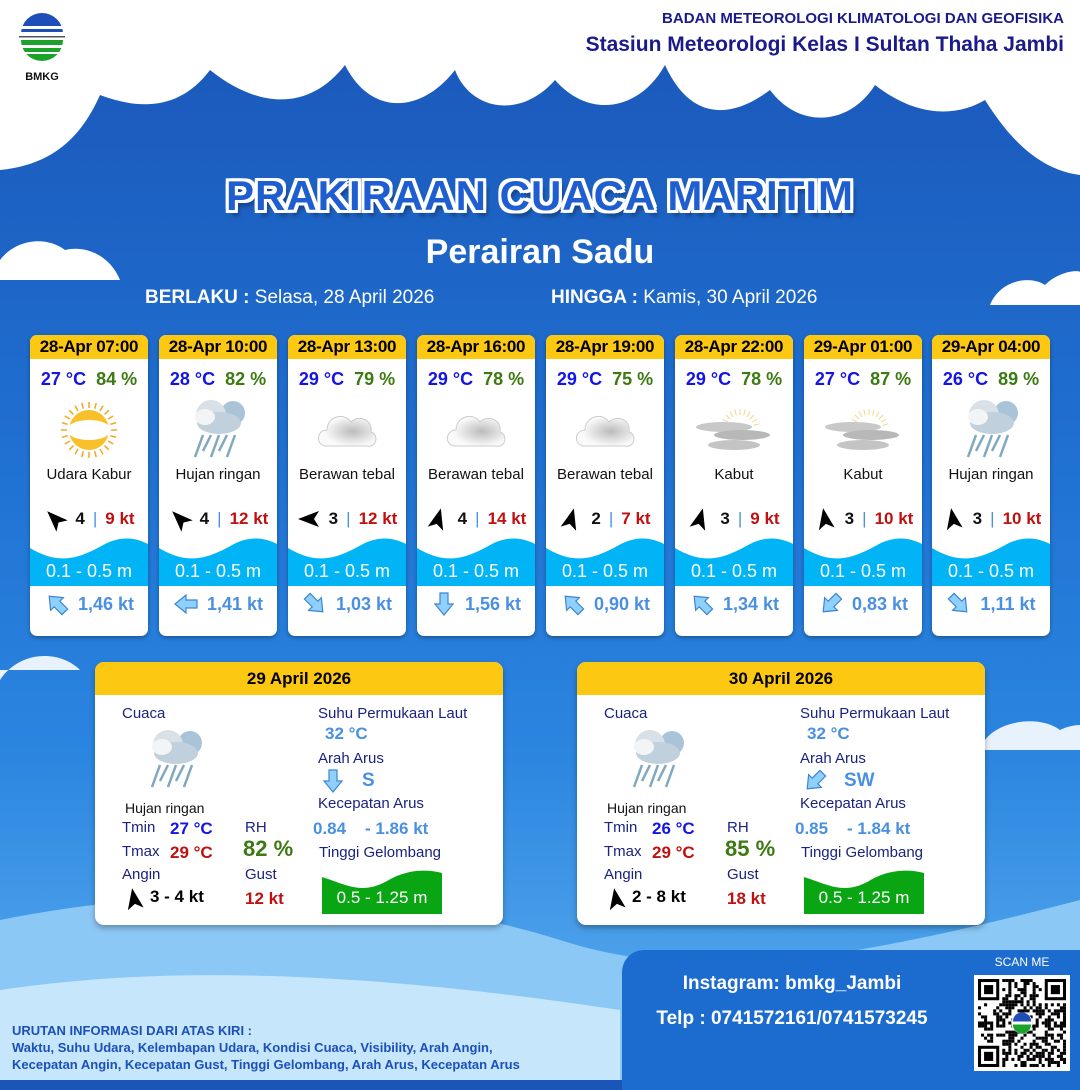 The height and width of the screenshot is (1090, 1080). I want to click on tmin-value: 26 °C, so click(673, 828).